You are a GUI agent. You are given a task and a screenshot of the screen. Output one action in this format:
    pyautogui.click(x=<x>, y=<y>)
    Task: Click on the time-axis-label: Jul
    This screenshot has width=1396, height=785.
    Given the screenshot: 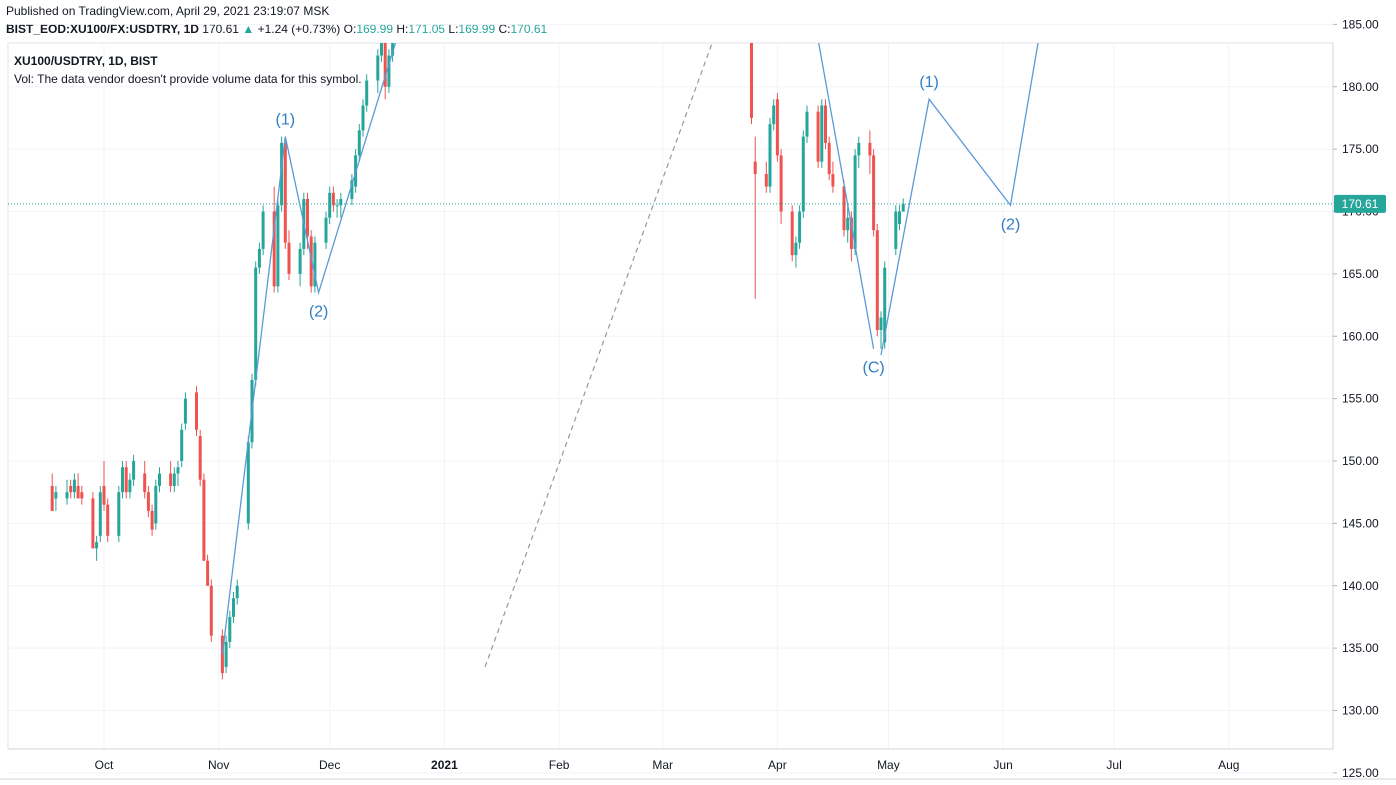 What is the action you would take?
    pyautogui.click(x=1113, y=765)
    